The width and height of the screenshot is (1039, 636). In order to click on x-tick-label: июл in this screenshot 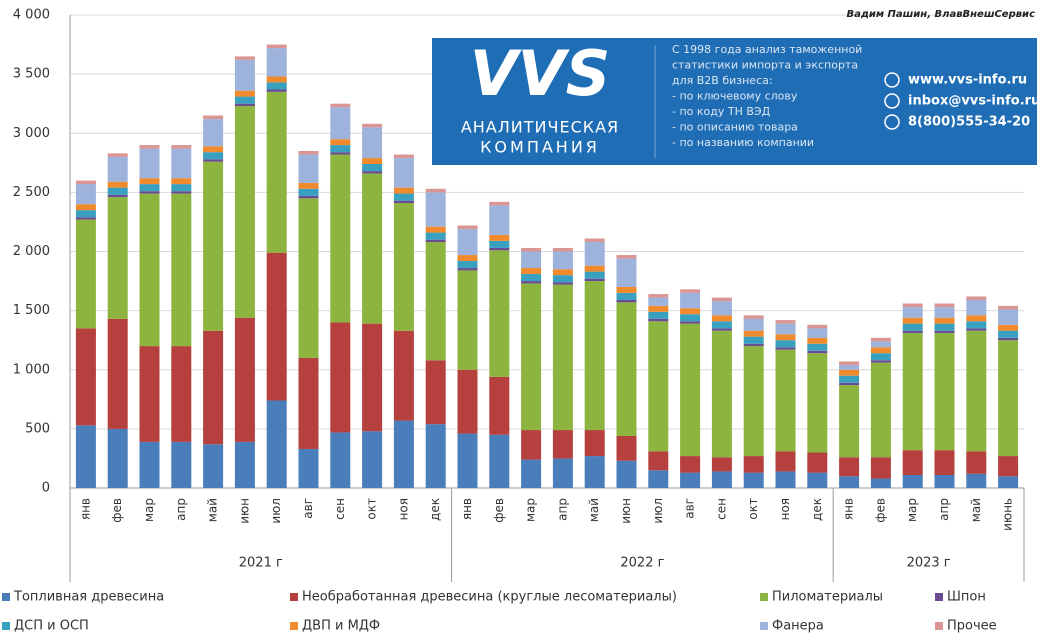, I will do `click(276, 511)`.